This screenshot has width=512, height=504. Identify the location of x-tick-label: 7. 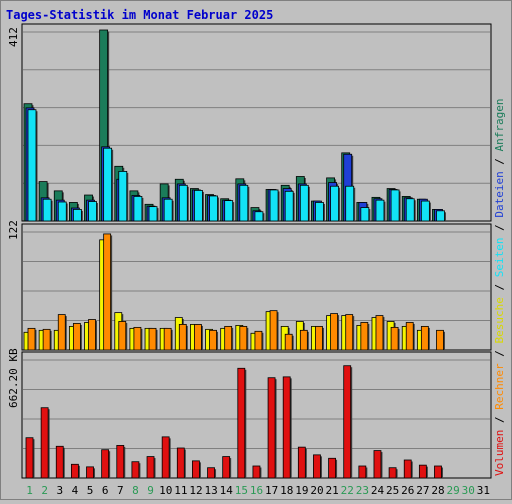
(120, 490).